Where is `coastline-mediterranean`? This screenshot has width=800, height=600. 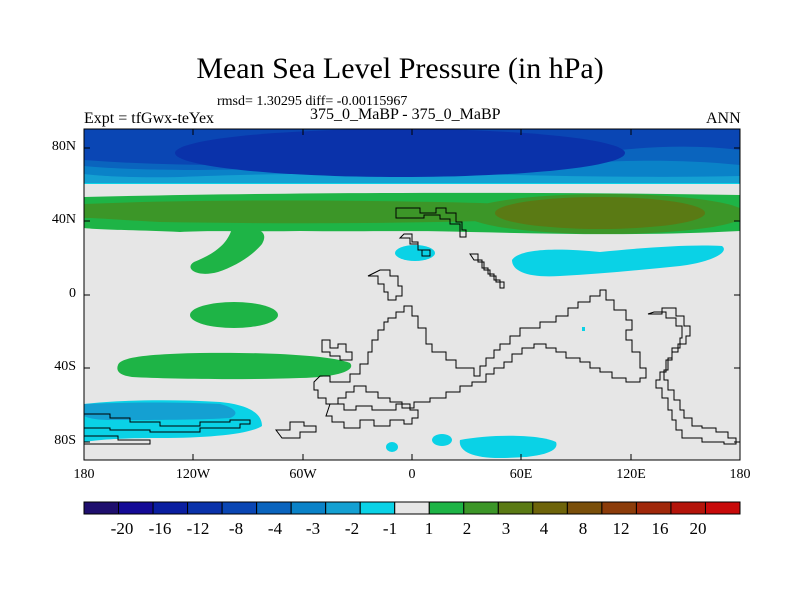
coastline-mediterranean is located at coordinates (414, 245).